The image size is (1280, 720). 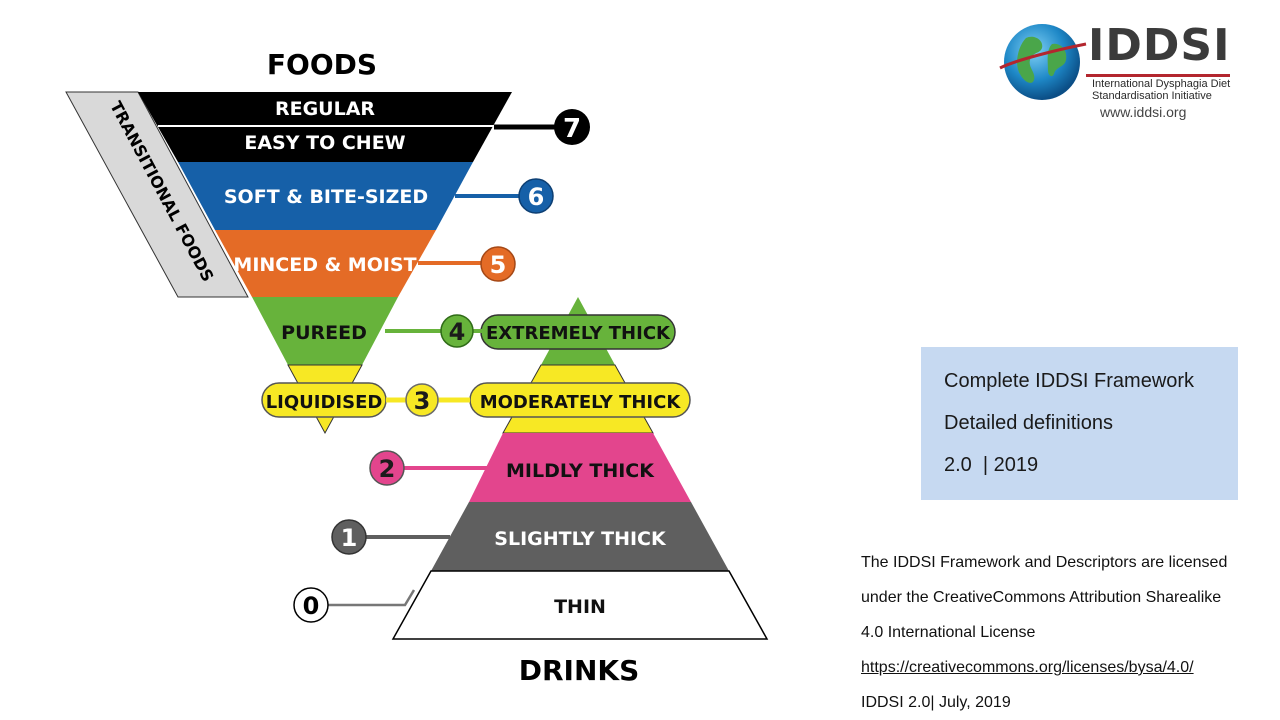 What do you see at coordinates (324, 143) in the screenshot?
I see `easy-to-chew-label: EASY TO CHEW` at bounding box center [324, 143].